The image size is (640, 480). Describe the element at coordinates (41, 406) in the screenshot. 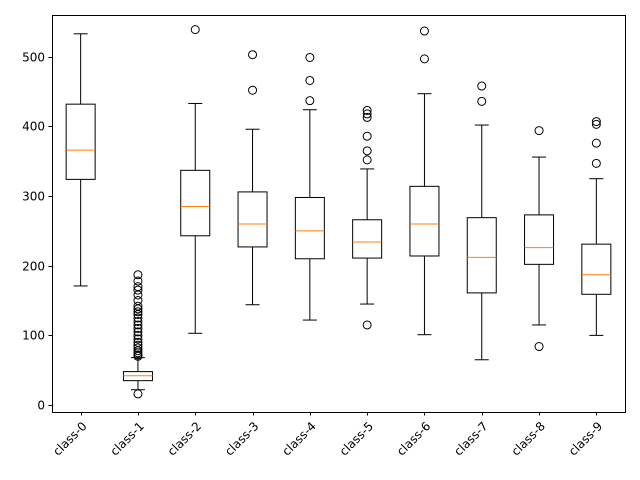

I see `y-tick-label: 0` at that location.